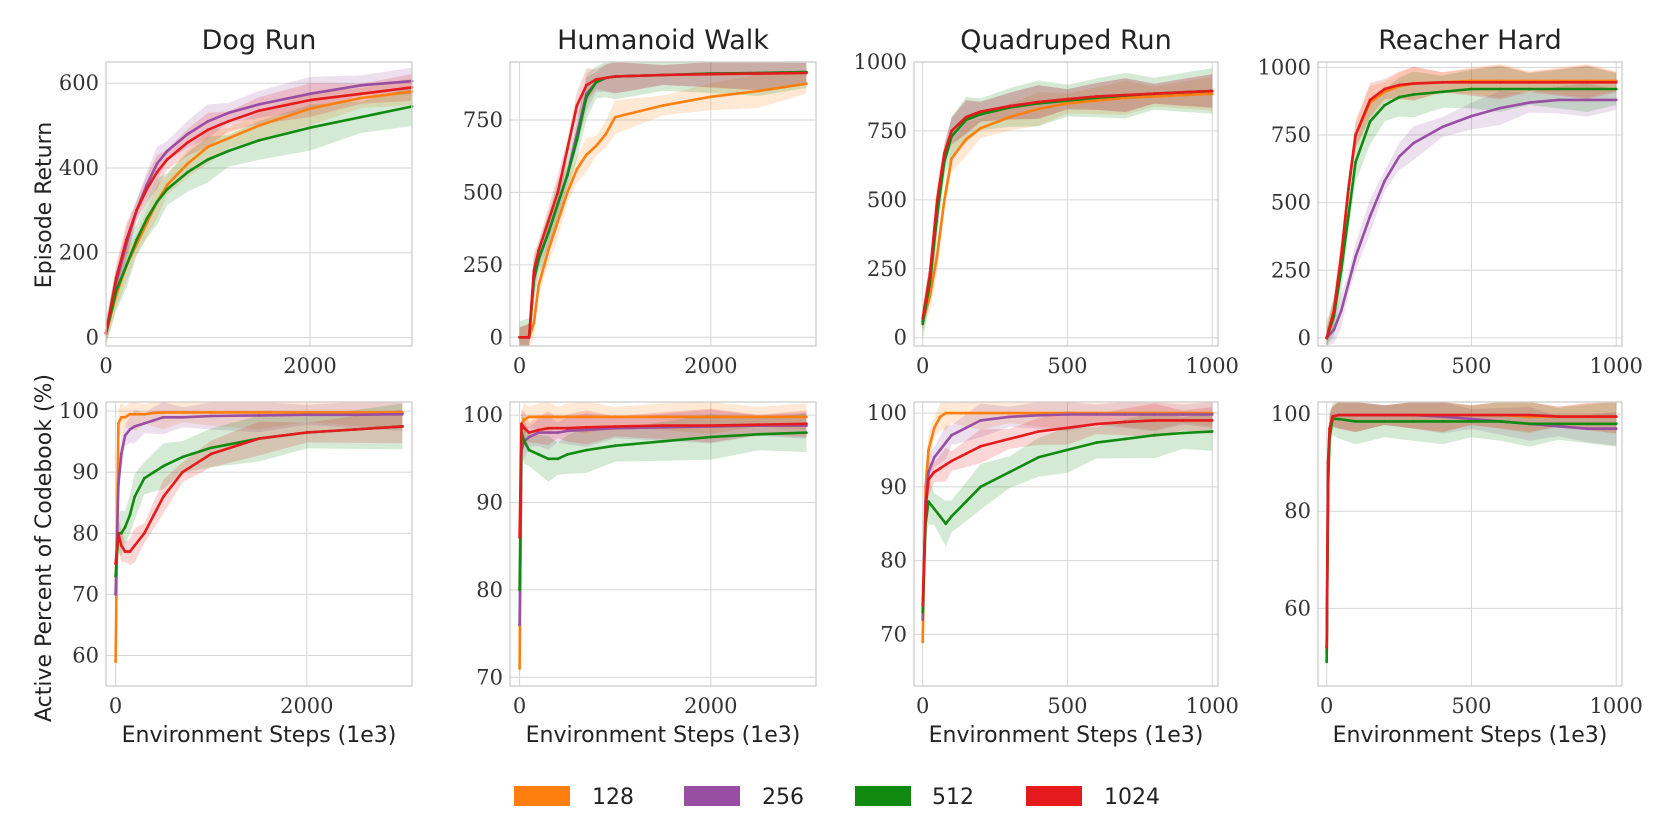 This screenshot has width=1661, height=830. I want to click on panel-2-ytick-label: 0, so click(900, 338).